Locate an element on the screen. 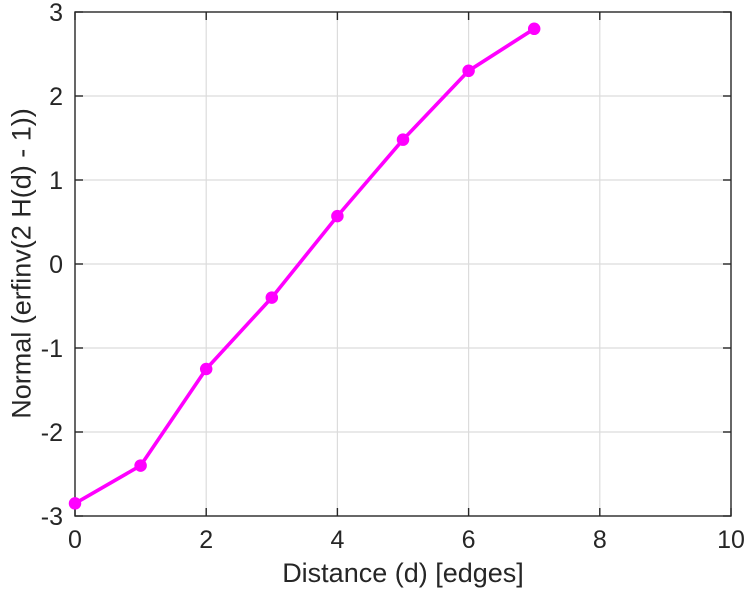 This screenshot has height=600, width=755. x-tick-label: 4 is located at coordinates (337, 540).